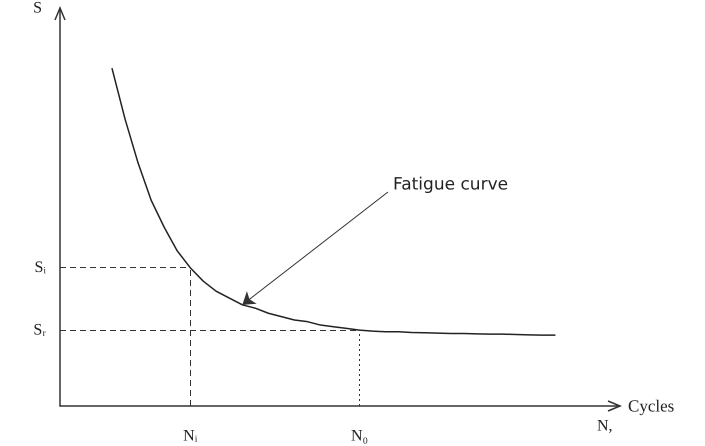 The width and height of the screenshot is (705, 446). What do you see at coordinates (450, 184) in the screenshot?
I see `annotation: Fatigue curve` at bounding box center [450, 184].